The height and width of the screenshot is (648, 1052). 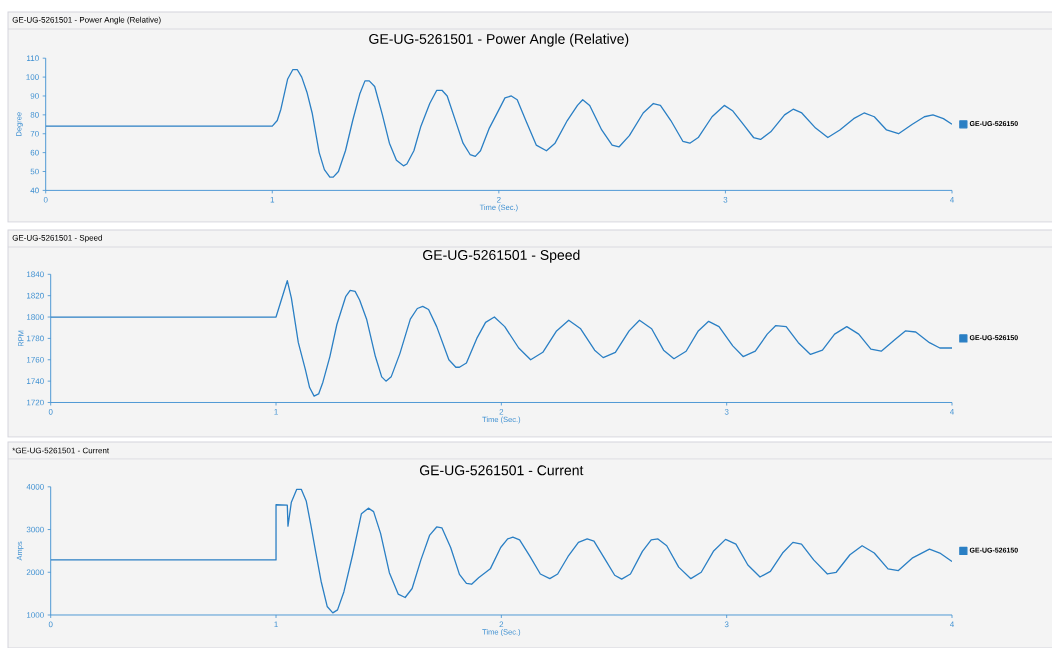 I want to click on y-tick-label: 4000, so click(x=35, y=486).